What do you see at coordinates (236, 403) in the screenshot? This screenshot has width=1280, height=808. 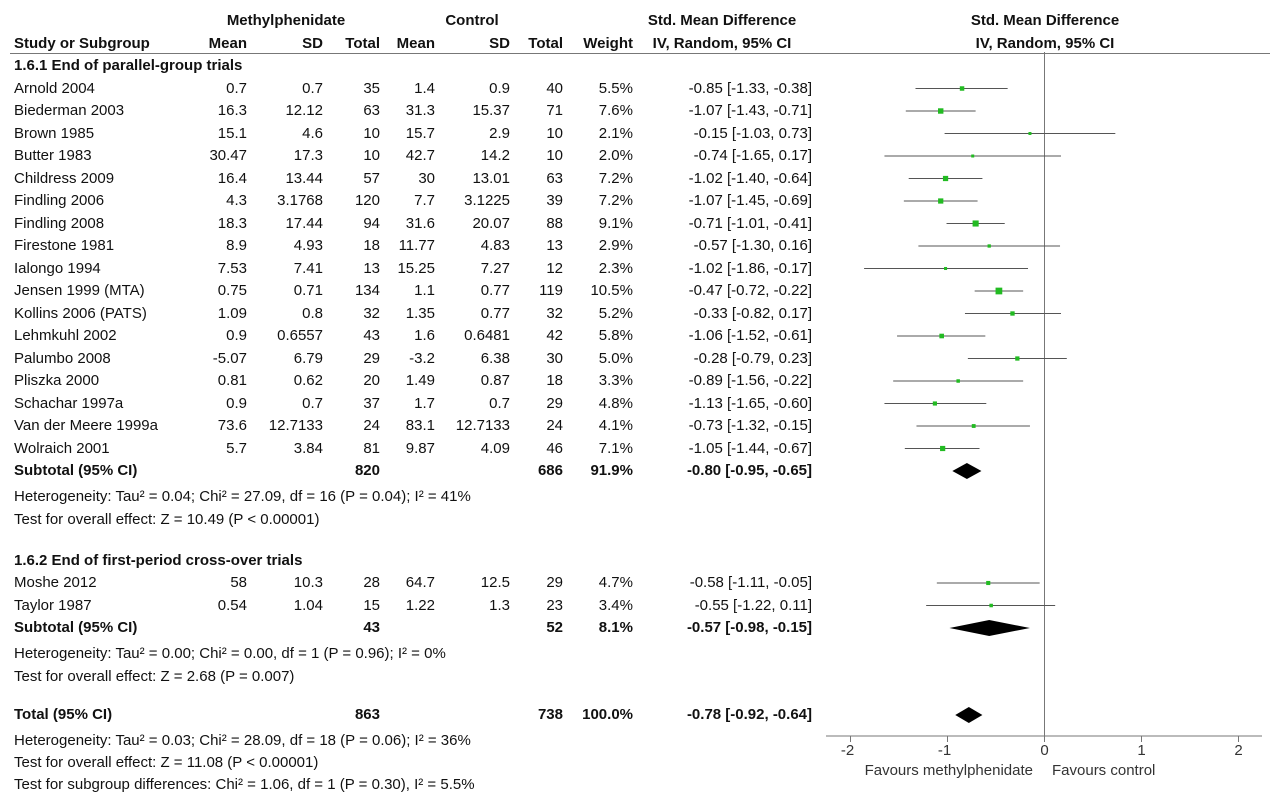 I see `study-mean1: 0.9` at bounding box center [236, 403].